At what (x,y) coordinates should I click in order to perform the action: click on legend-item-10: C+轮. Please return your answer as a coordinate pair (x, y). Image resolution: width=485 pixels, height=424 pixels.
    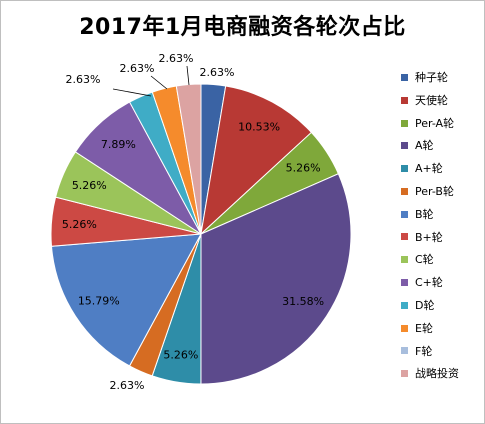
    Looking at the image, I should click on (443, 283).